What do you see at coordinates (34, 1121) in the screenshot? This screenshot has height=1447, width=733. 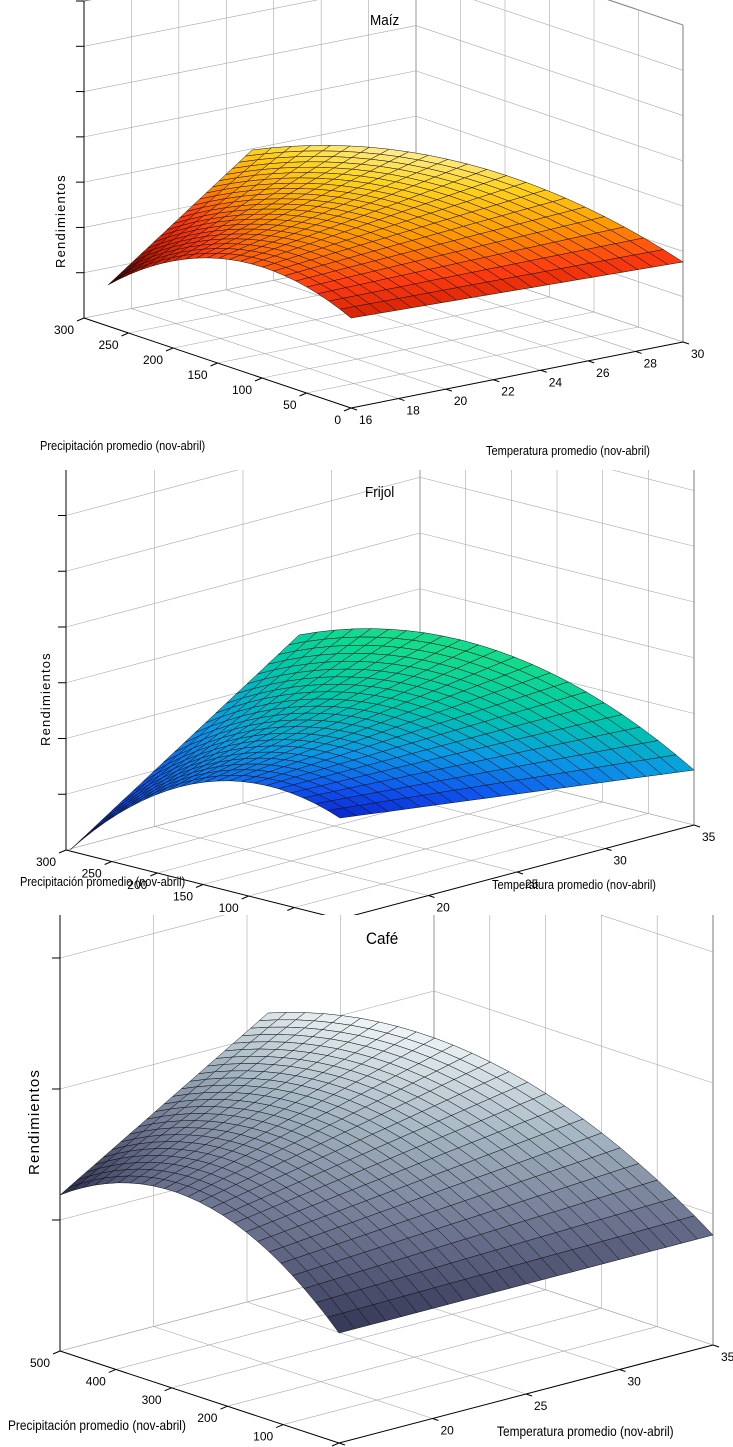 I see `z-axis-label: Rendimientos` at bounding box center [34, 1121].